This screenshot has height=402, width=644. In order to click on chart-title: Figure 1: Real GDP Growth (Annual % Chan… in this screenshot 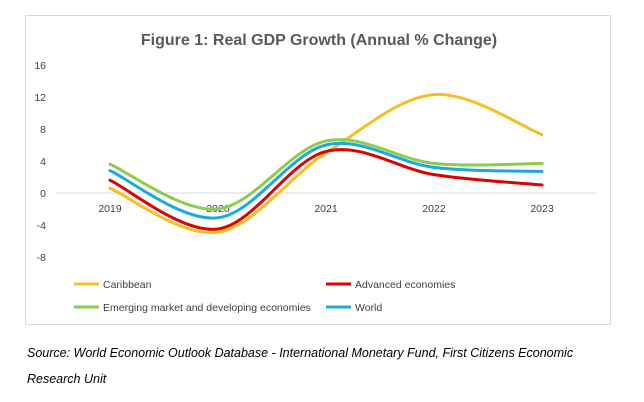, I will do `click(319, 40)`.